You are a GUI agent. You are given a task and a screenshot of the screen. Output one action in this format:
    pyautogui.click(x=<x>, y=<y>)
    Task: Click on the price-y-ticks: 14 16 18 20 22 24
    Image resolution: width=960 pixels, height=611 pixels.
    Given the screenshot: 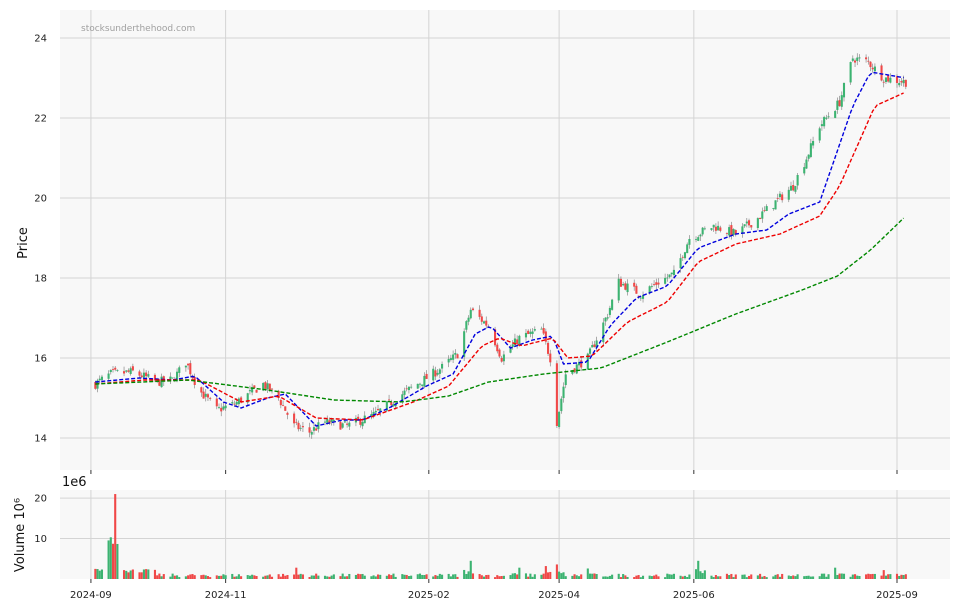 What is the action you would take?
    pyautogui.click(x=40, y=239)
    